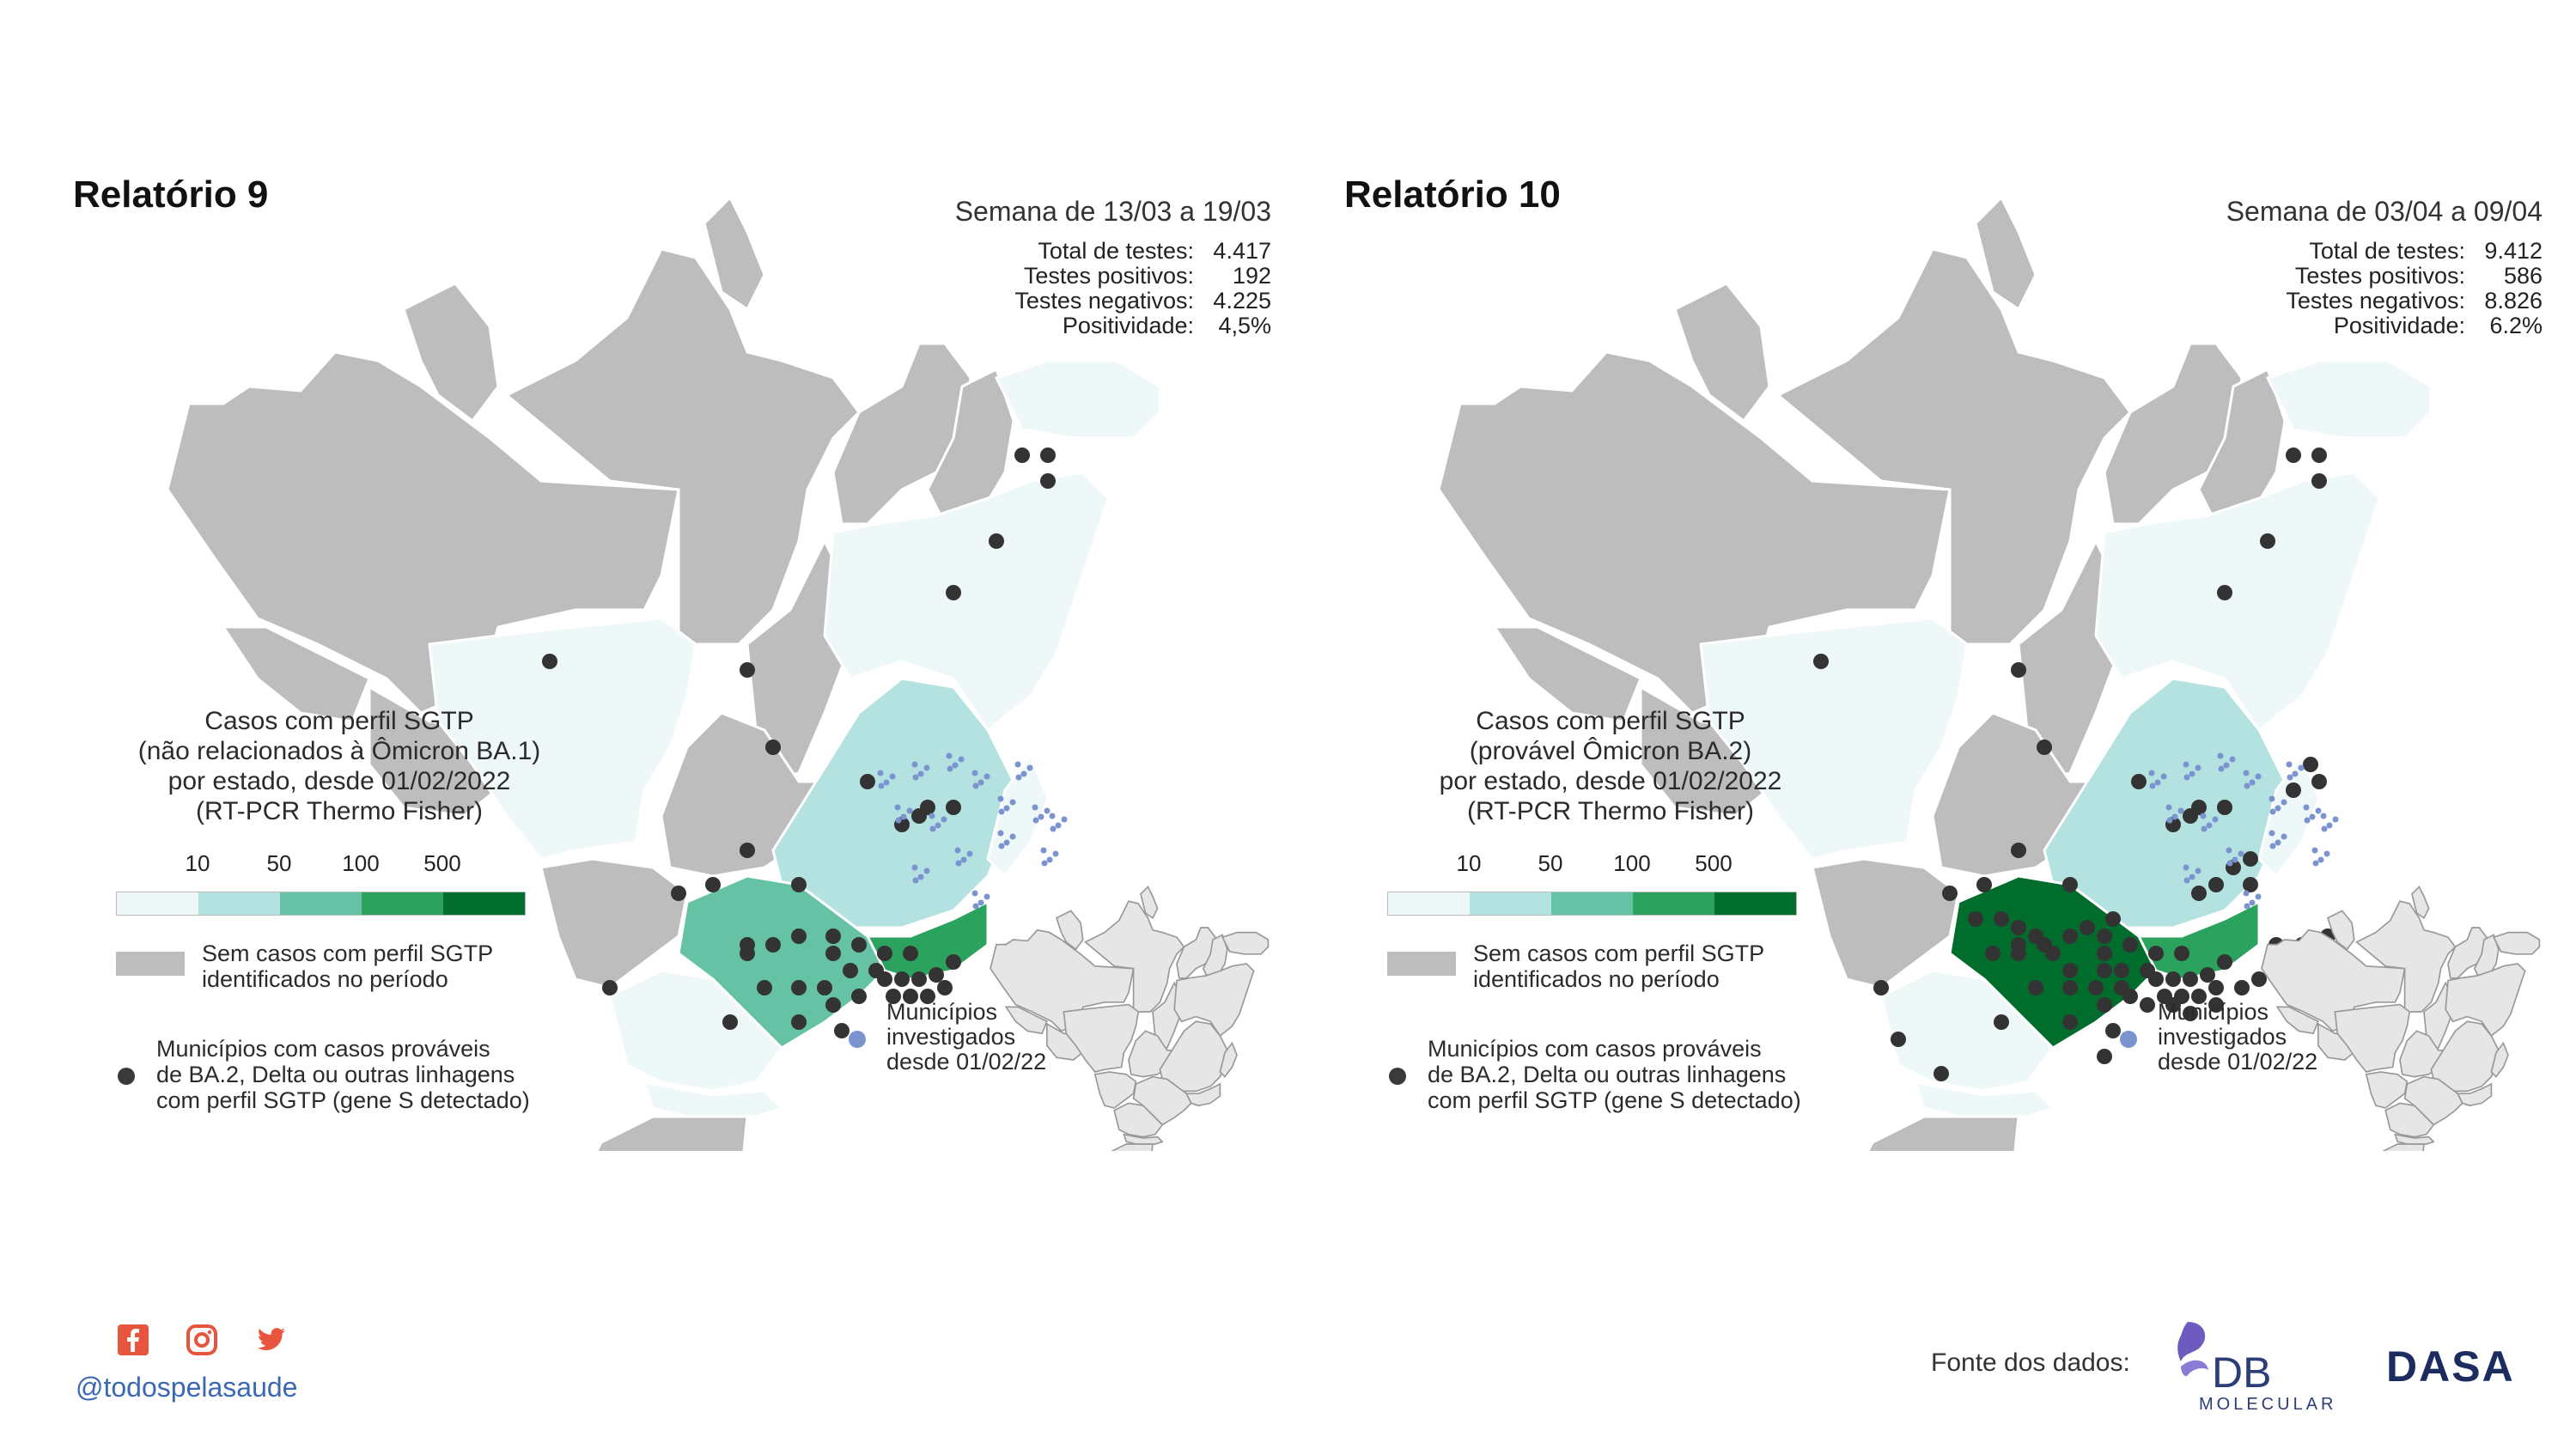 The image size is (2576, 1449). Describe the element at coordinates (2241, 1373) in the screenshot. I see `logo-db-text: DB` at that location.